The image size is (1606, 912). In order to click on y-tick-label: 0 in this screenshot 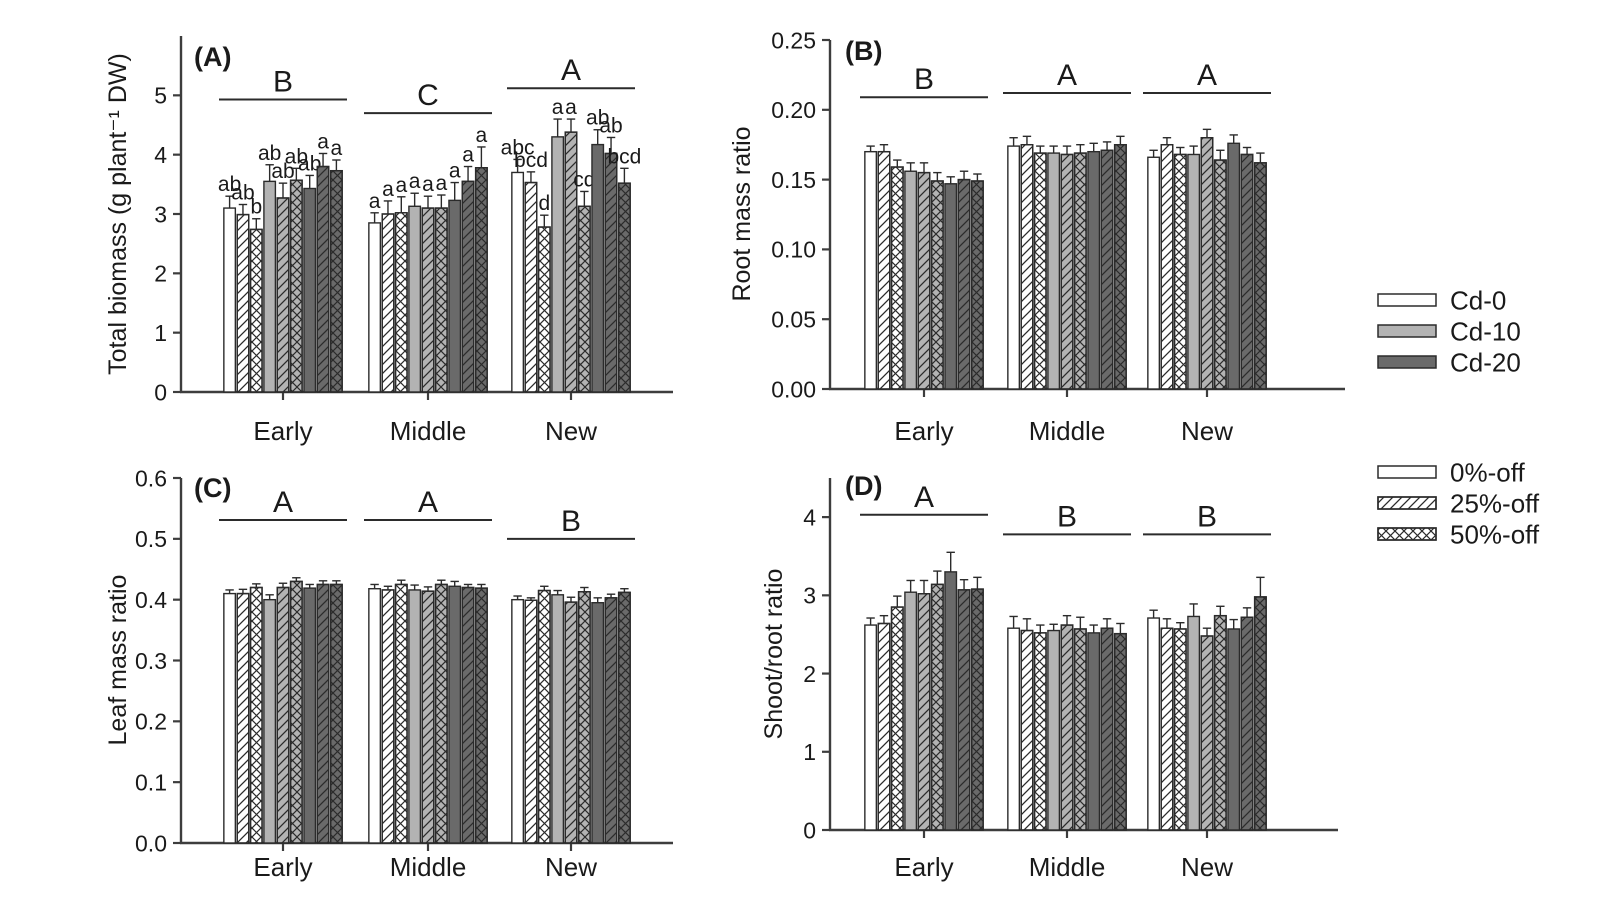, I will do `click(809, 830)`.